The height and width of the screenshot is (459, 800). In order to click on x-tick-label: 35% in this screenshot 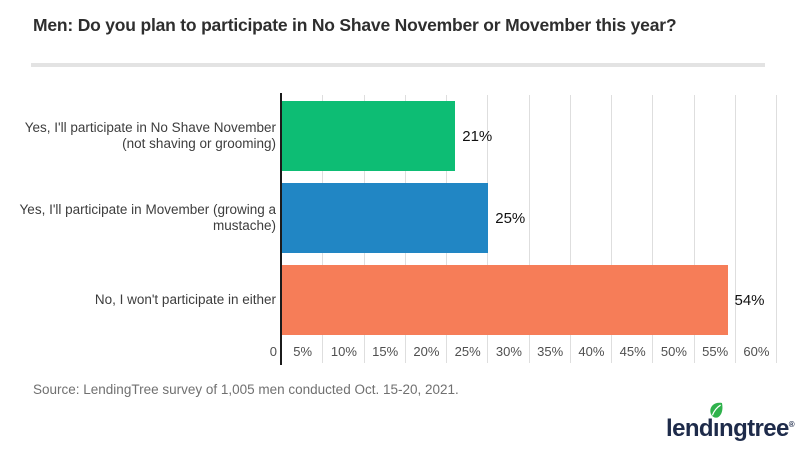, I will do `click(550, 351)`.